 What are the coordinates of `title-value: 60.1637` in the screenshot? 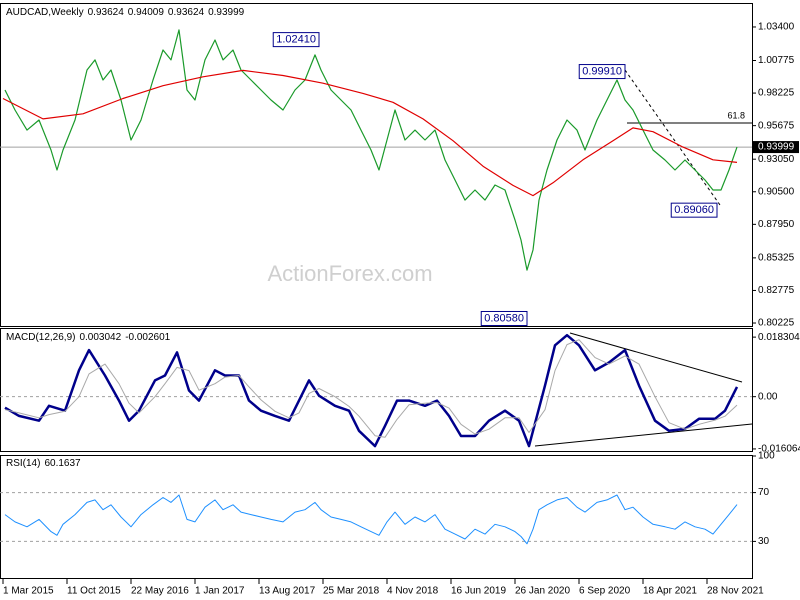 It's located at (62, 463).